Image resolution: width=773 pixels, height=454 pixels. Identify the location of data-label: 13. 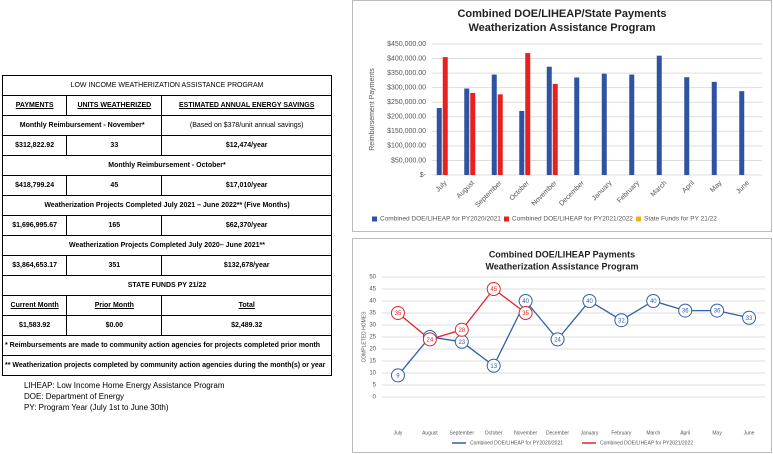
(493, 367).